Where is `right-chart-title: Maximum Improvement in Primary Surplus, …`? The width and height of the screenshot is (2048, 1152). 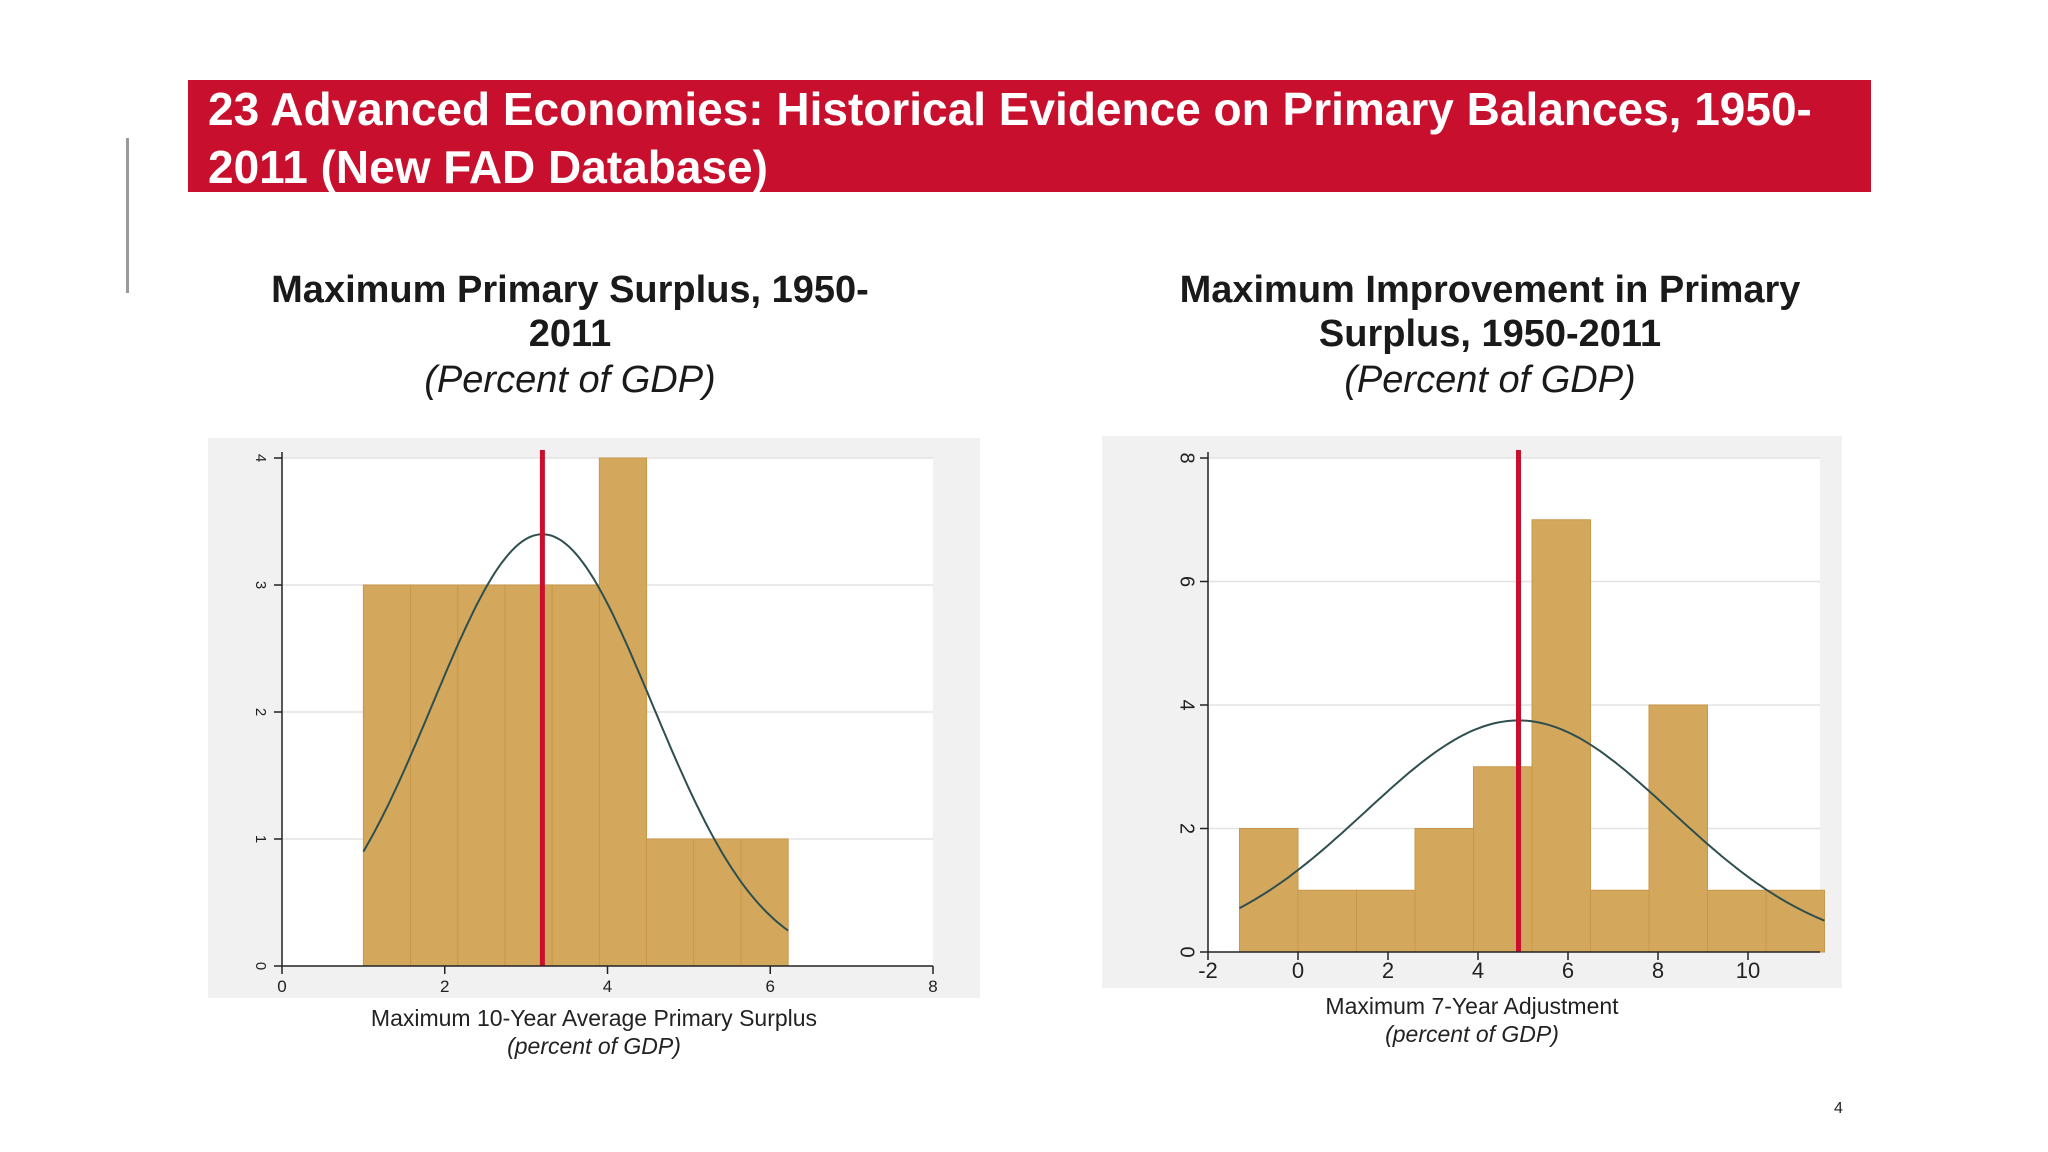 right-chart-title: Maximum Improvement in Primary Surplus, … is located at coordinates (1490, 312).